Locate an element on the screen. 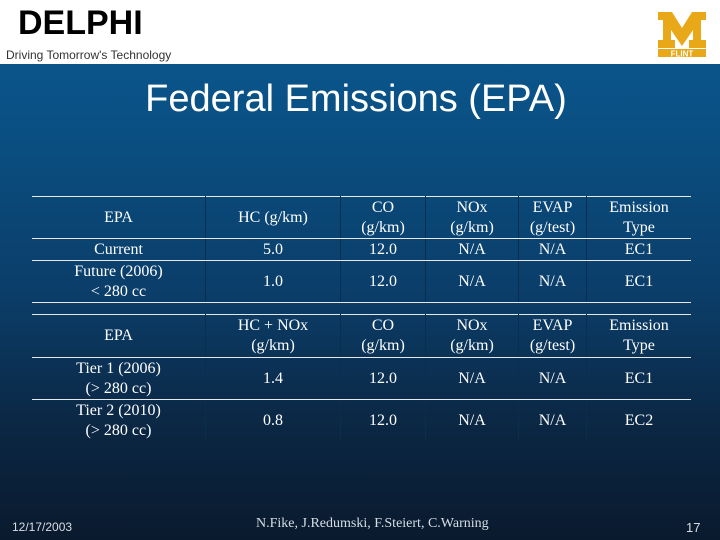  table-cell: Tier 2 (2010) (> 280 cc) is located at coordinates (119, 420).